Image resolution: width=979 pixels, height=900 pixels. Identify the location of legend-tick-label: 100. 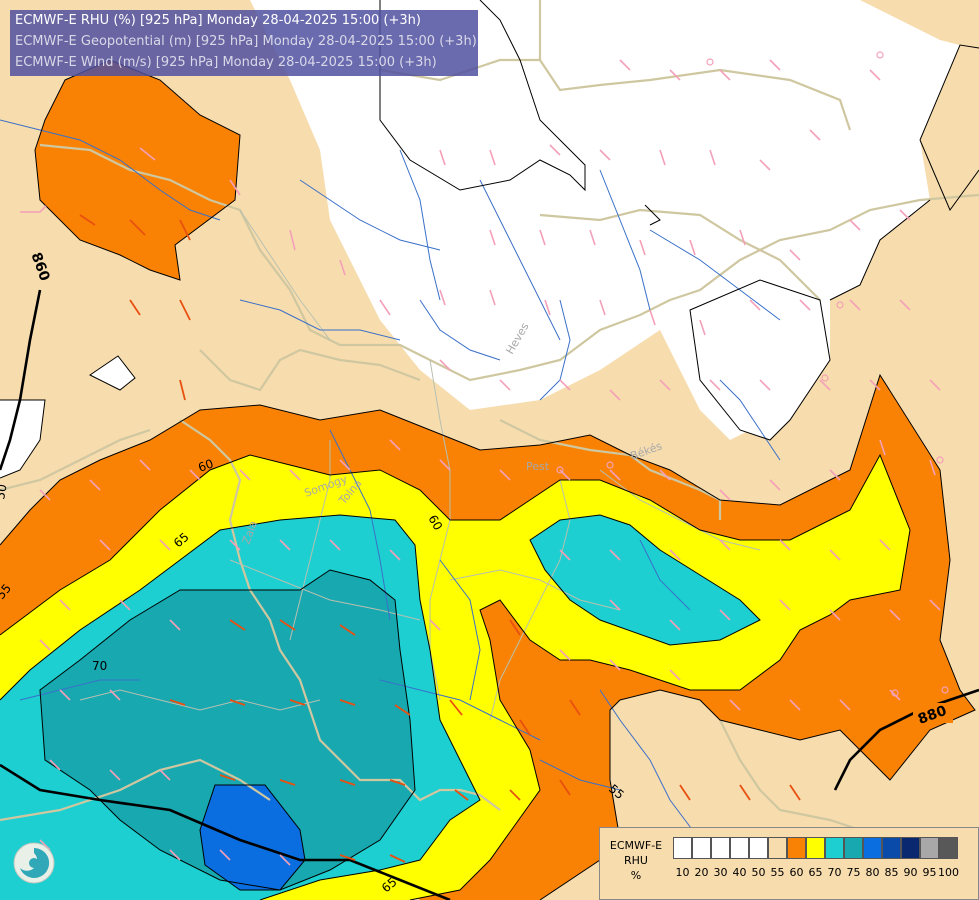
(948, 872).